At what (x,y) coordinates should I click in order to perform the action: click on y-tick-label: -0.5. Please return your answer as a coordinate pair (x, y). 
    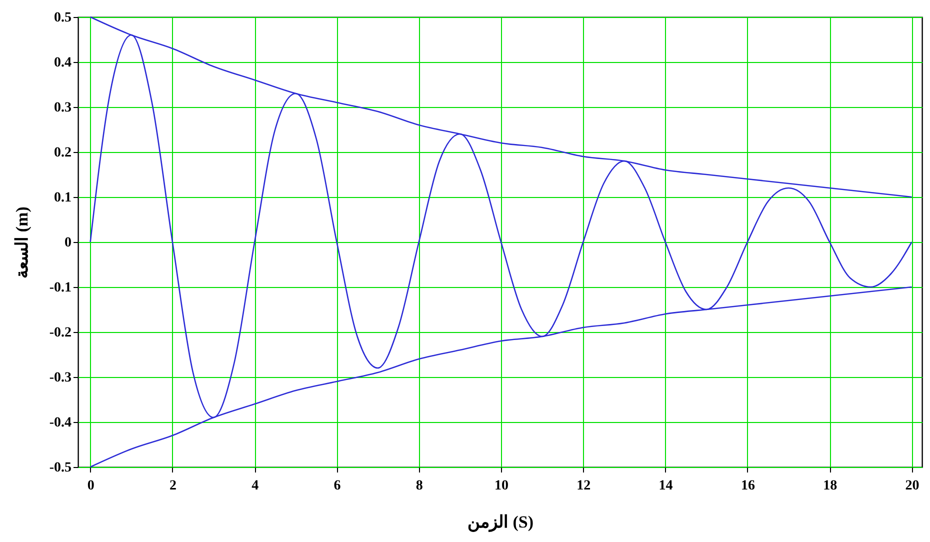
    Looking at the image, I should click on (60, 468).